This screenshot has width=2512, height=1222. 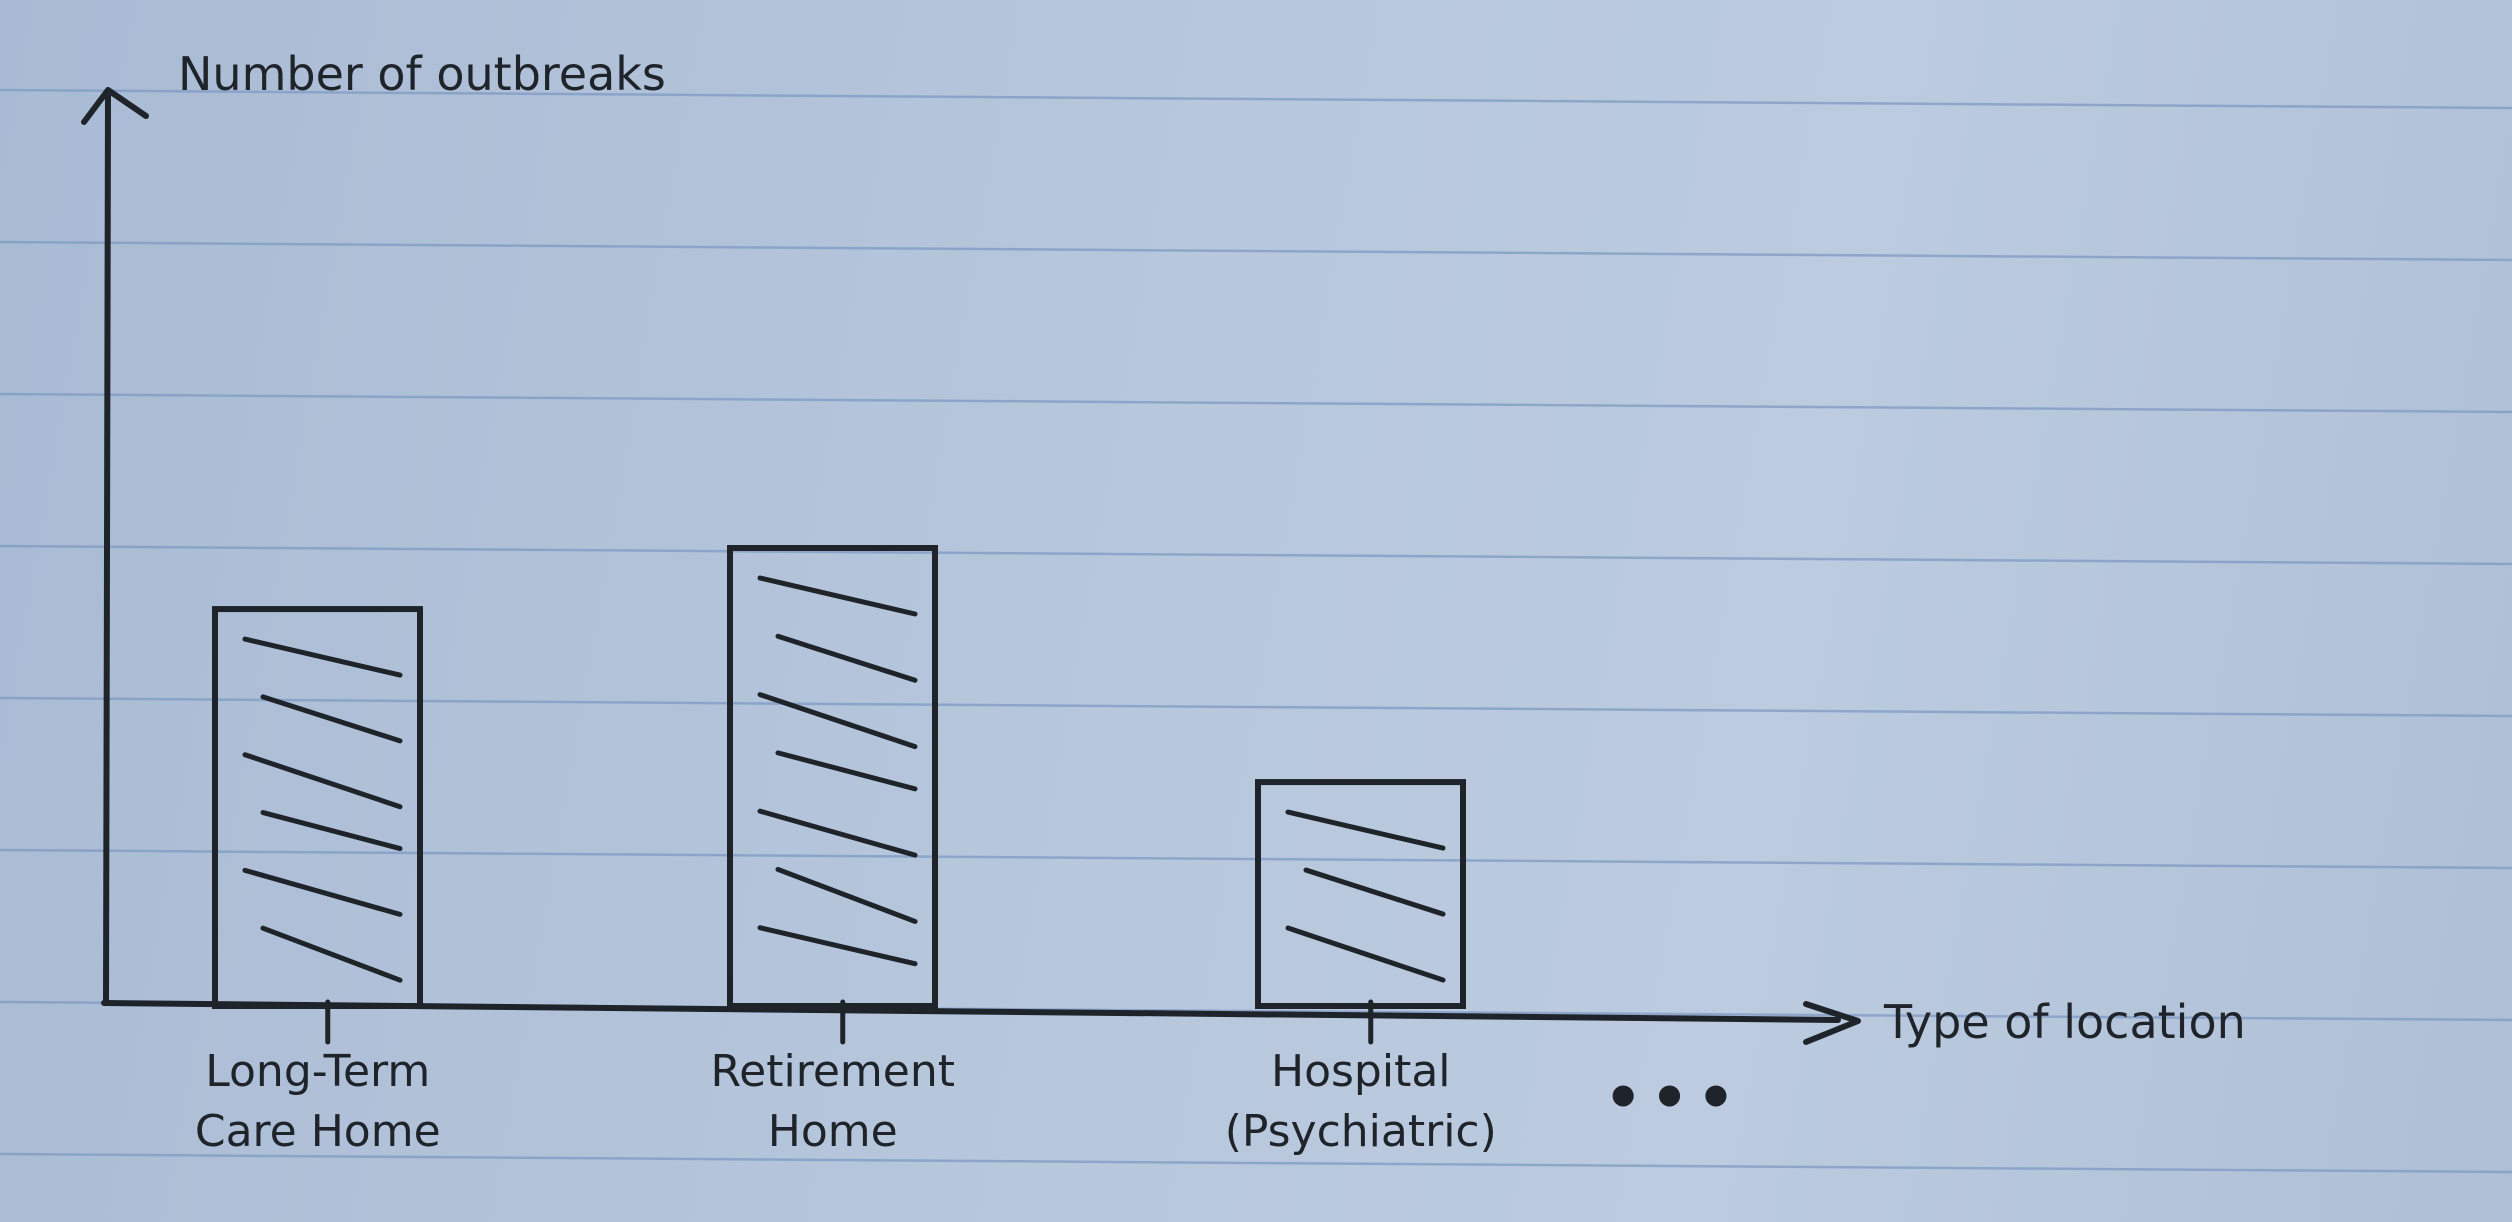 I want to click on y-axis-arrow-icon, so click(x=115, y=106).